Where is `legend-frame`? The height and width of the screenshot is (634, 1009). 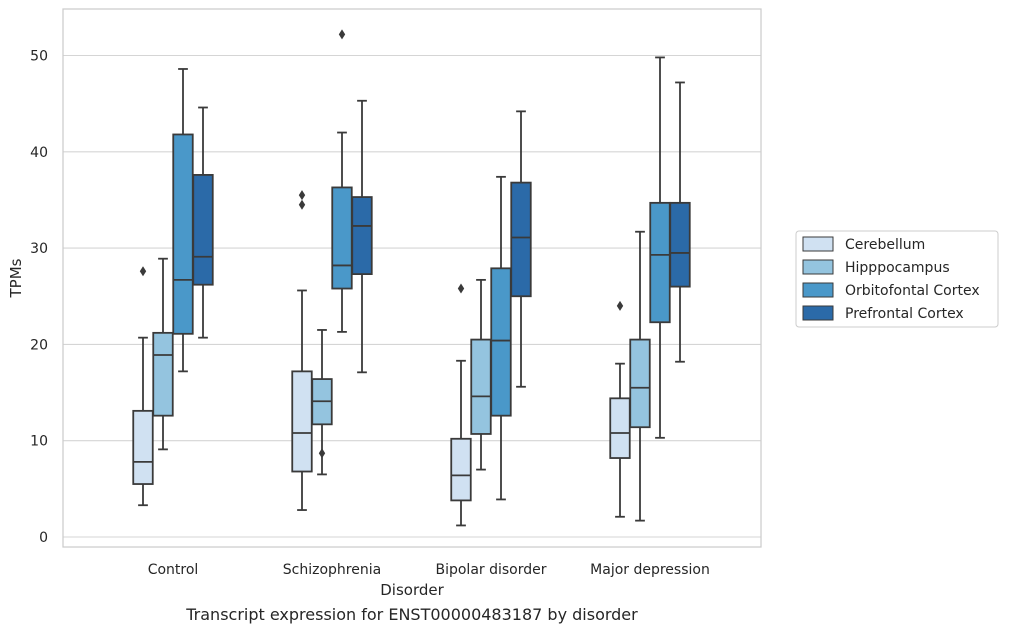 legend-frame is located at coordinates (897, 279).